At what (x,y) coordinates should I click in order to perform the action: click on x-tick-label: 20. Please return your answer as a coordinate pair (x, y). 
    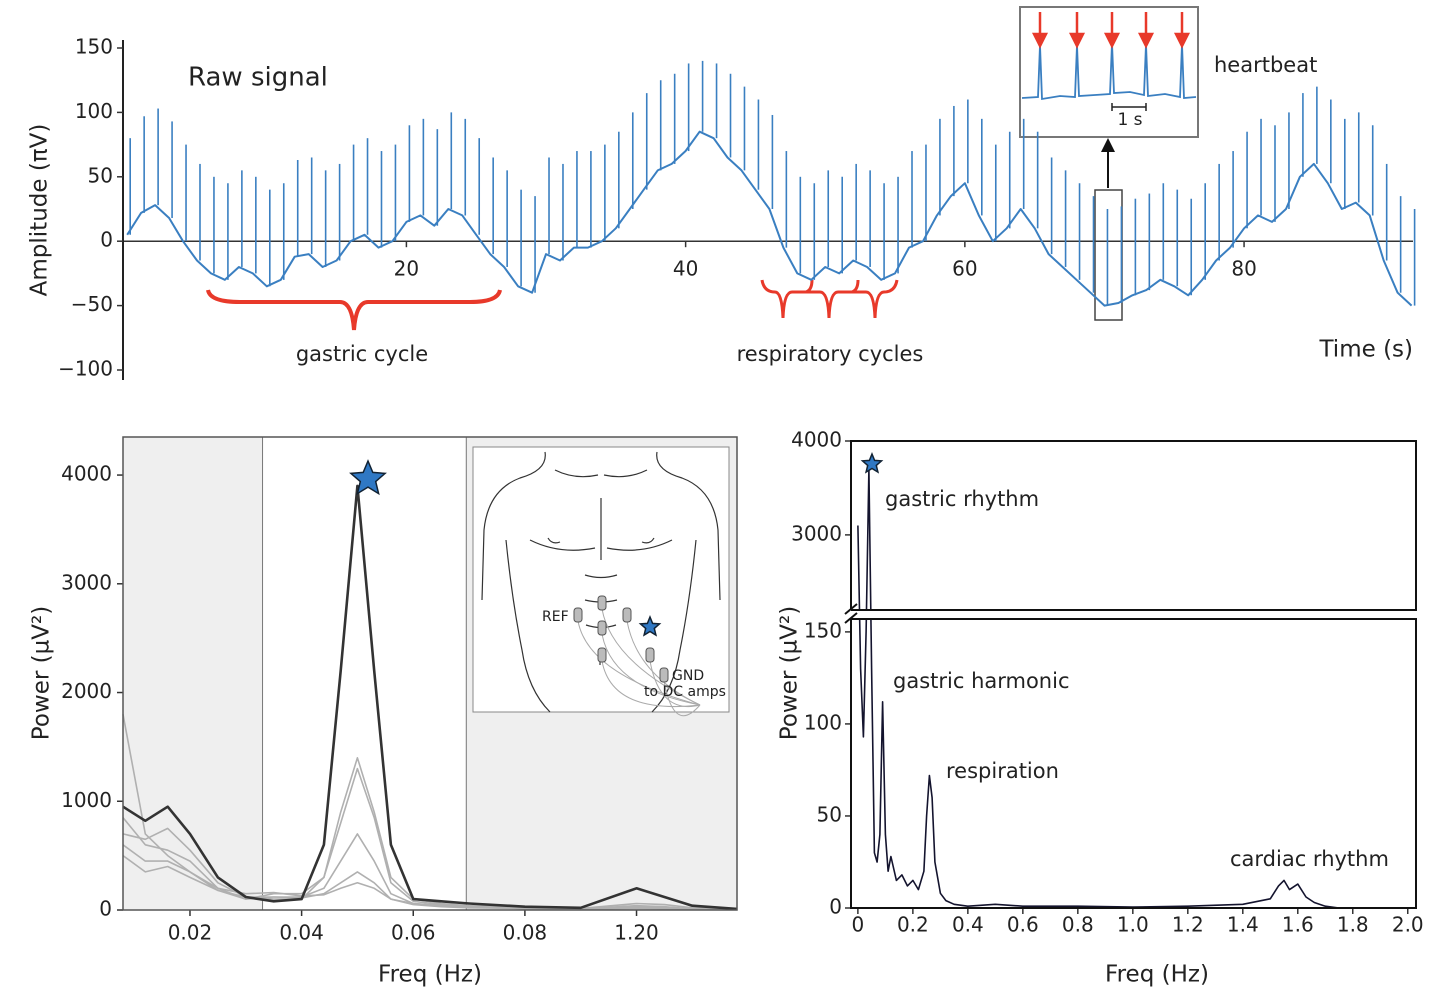
    Looking at the image, I should click on (406, 269).